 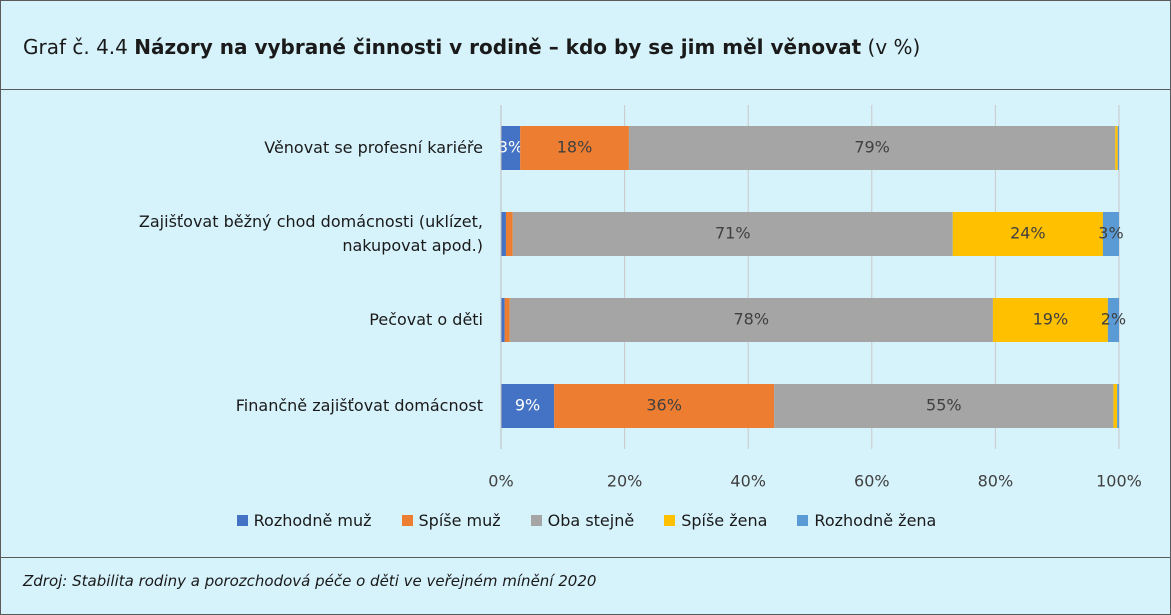 I want to click on legend-item: Oba stejně, so click(x=582, y=520).